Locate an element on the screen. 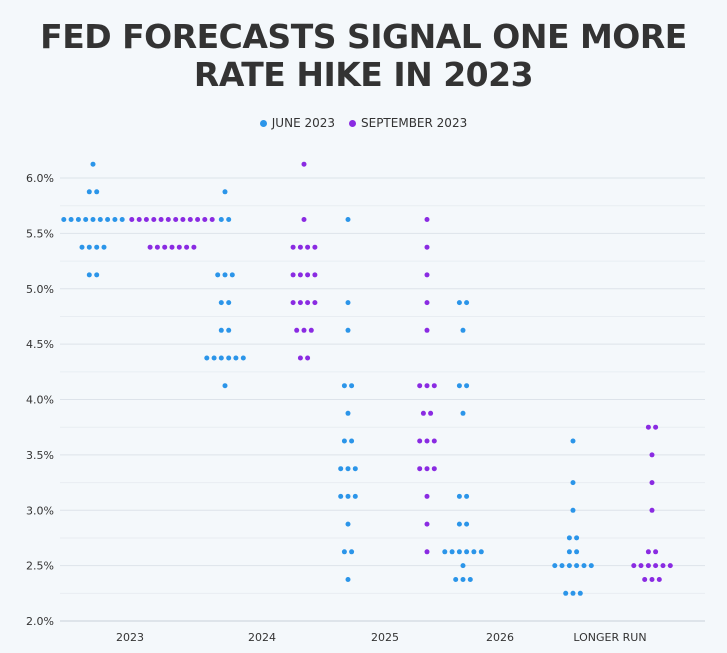 The height and width of the screenshot is (653, 727). legend-label-september: SEPTEMBER 2023 is located at coordinates (414, 123).